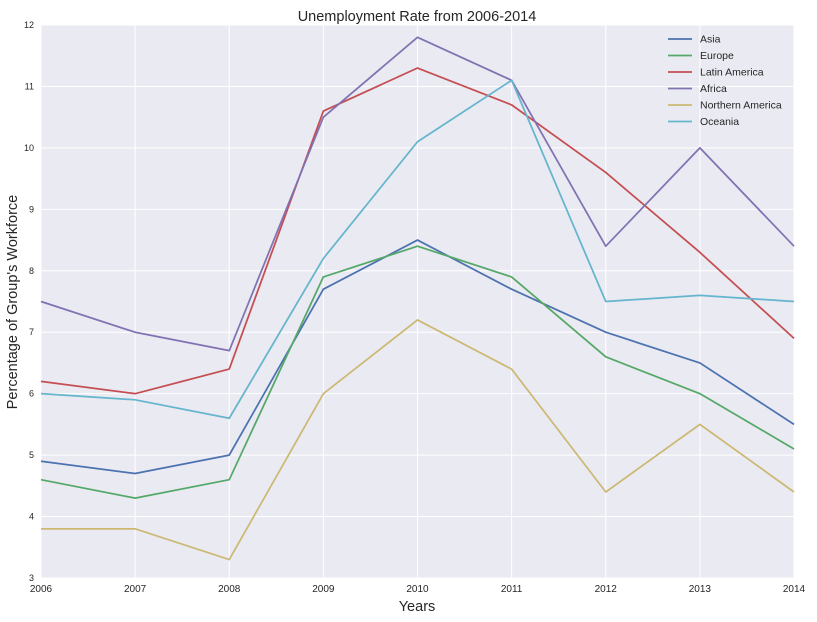 This screenshot has height=622, width=817. What do you see at coordinates (719, 122) in the screenshot?
I see `legend-label-oceania: Oceania` at bounding box center [719, 122].